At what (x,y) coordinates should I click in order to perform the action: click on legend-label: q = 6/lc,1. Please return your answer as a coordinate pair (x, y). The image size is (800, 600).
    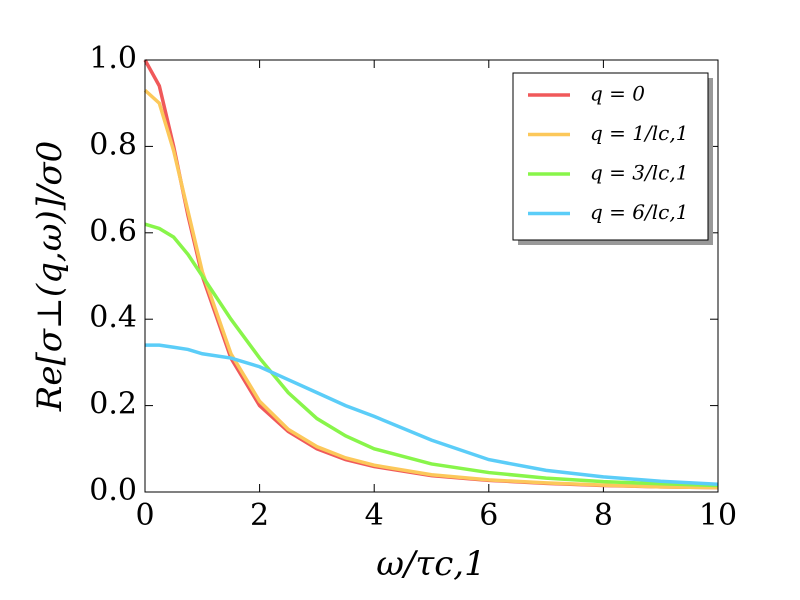
    Looking at the image, I should click on (639, 212).